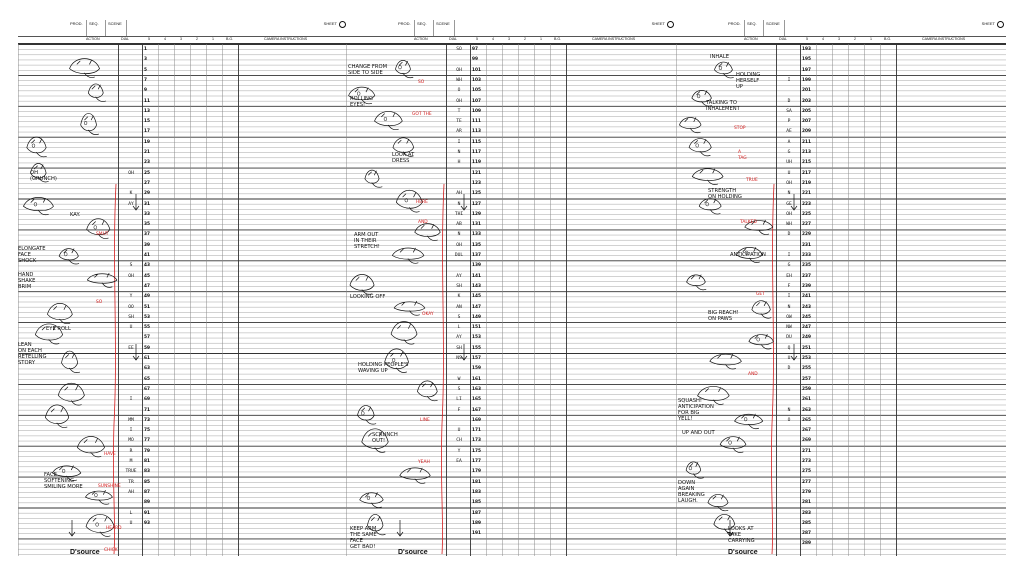 The image size is (1024, 576). Describe the element at coordinates (476, 173) in the screenshot. I see `frame-number: 121` at that location.